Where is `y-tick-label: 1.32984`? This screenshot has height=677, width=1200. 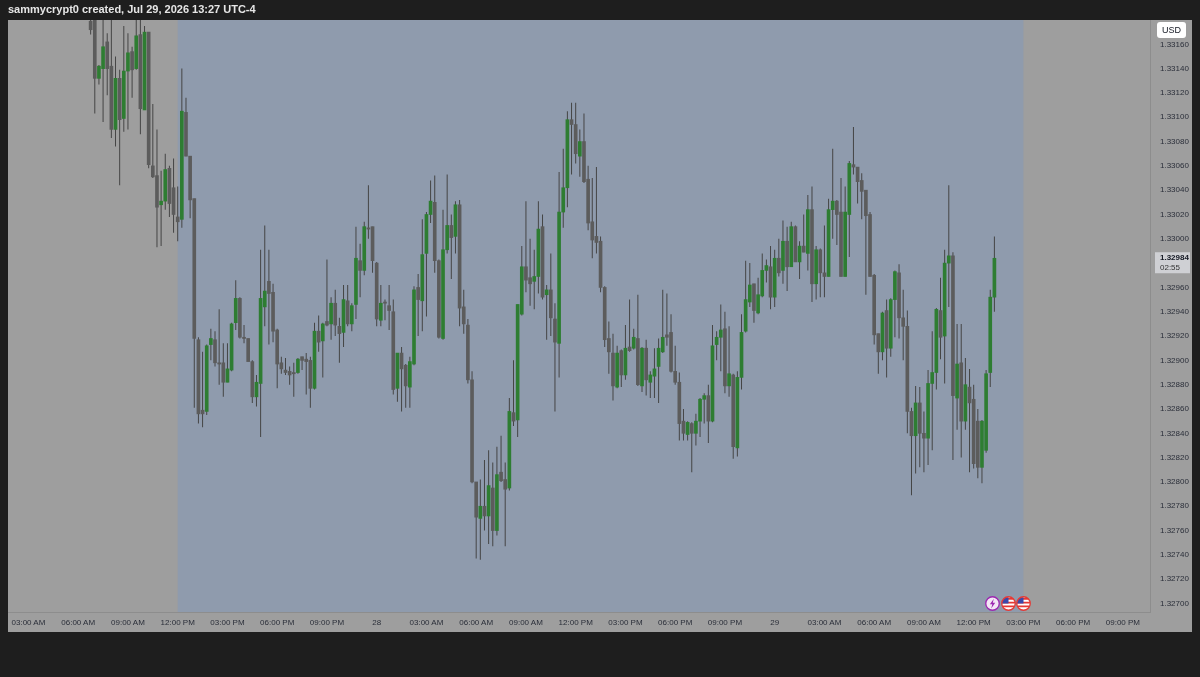
y-tick-label: 1.32984 is located at coordinates (1175, 258).